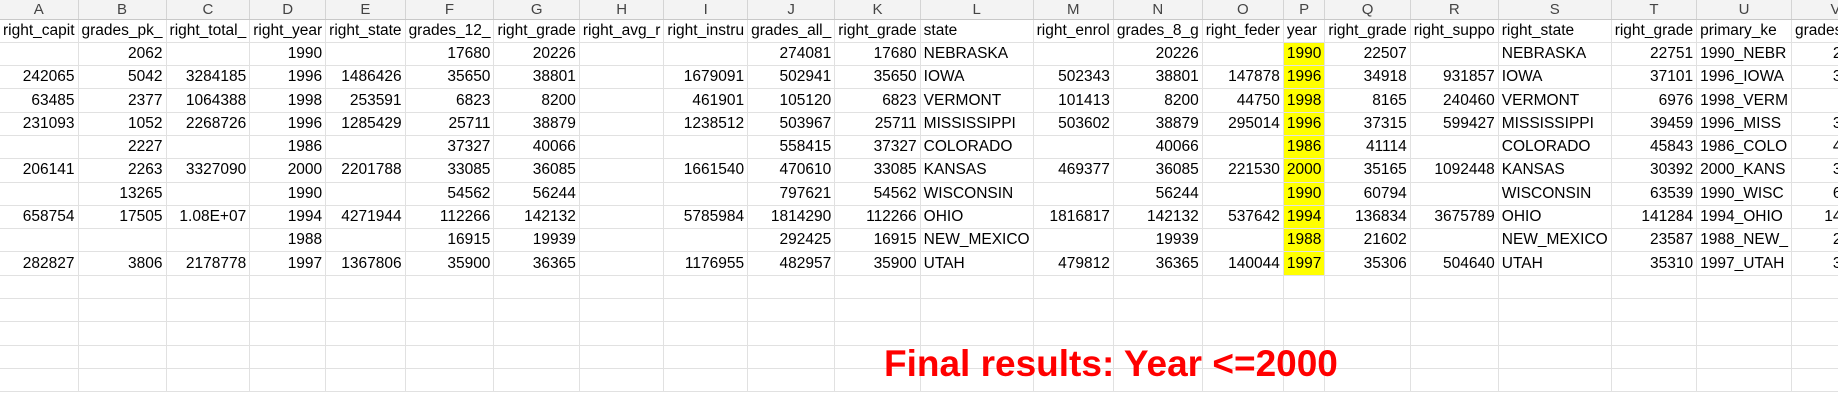 This screenshot has width=1838, height=420. What do you see at coordinates (1654, 31) in the screenshot?
I see `header-cell: right_grade` at bounding box center [1654, 31].